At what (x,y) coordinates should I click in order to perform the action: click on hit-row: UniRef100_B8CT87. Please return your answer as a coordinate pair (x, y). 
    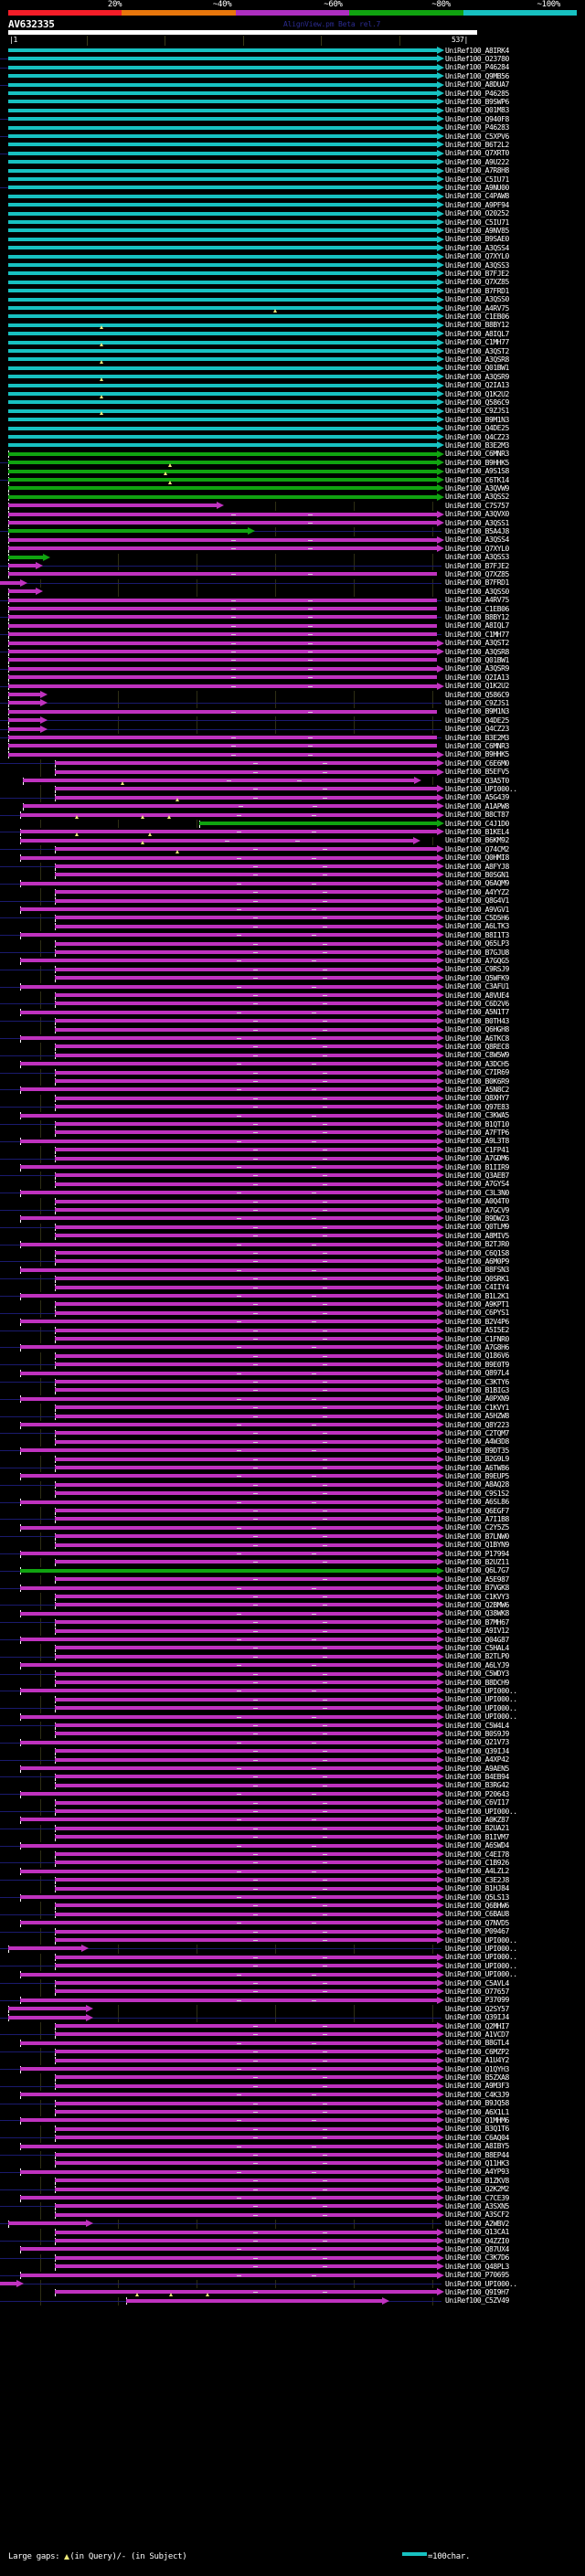
    Looking at the image, I should click on (293, 815).